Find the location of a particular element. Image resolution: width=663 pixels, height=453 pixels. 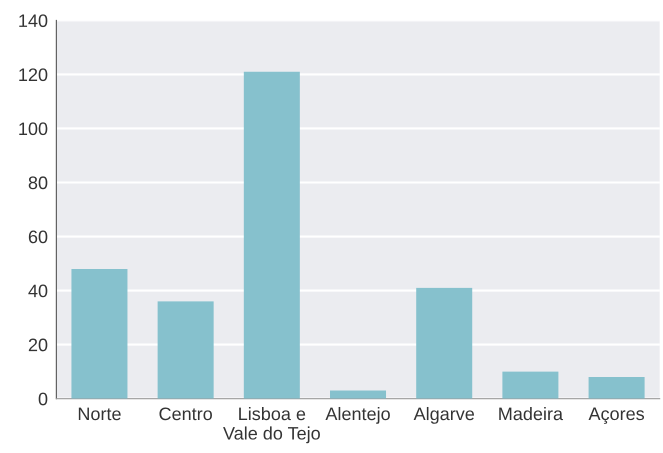

x-tick-label: Madeira is located at coordinates (531, 413).